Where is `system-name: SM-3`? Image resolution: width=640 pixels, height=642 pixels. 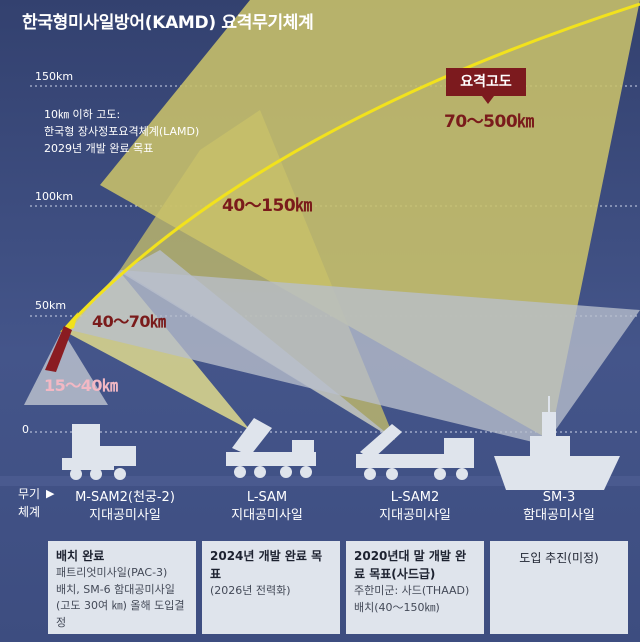 system-name: SM-3 is located at coordinates (559, 498).